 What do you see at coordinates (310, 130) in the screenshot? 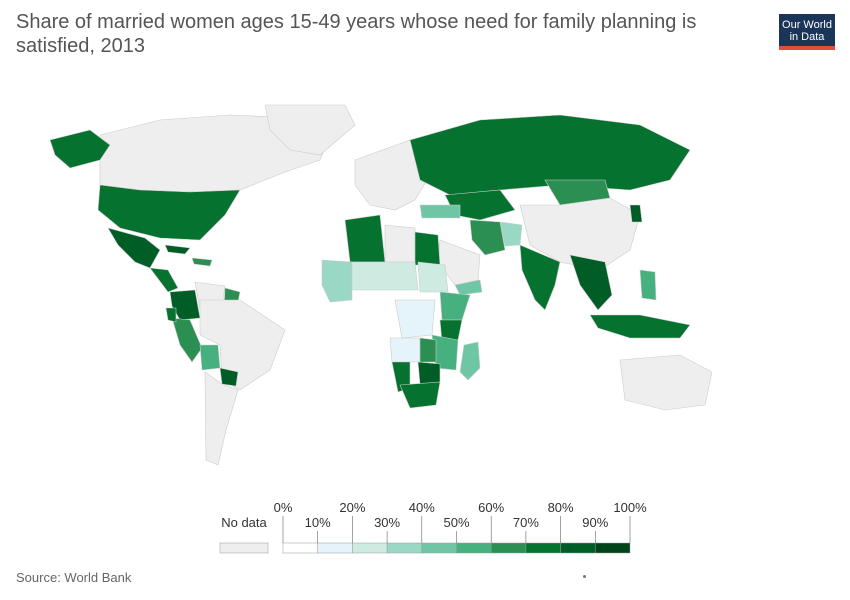
I see `region-greenland` at bounding box center [310, 130].